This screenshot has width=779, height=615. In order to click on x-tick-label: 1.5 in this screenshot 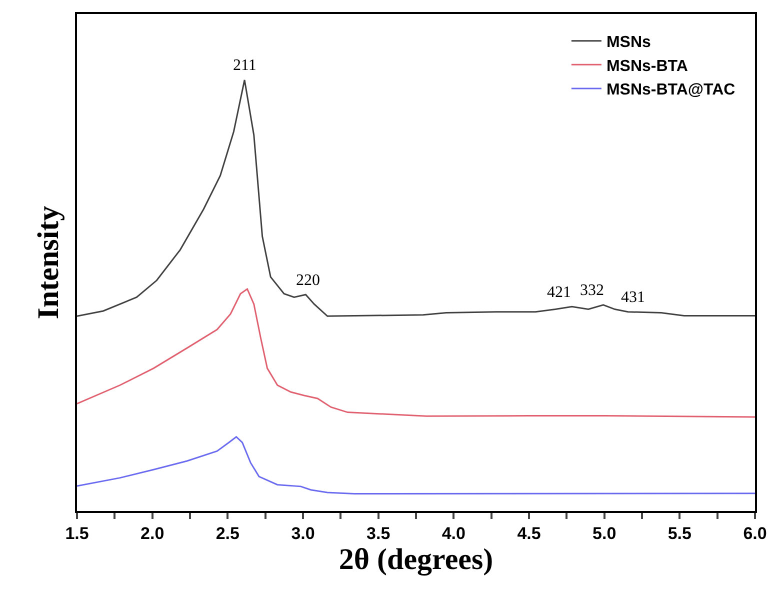, I will do `click(77, 534)`.